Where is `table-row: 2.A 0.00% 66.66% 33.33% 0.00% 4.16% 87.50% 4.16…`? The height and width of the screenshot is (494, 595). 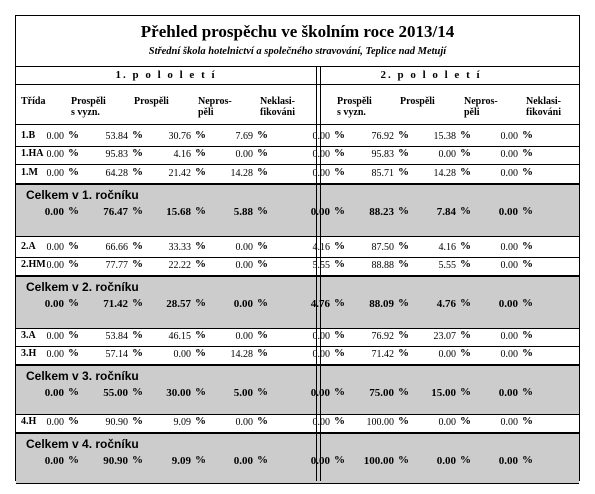 table-row: 2.A 0.00% 66.66% 33.33% 0.00% 4.16% 87.50% 4.16… is located at coordinates (297, 248).